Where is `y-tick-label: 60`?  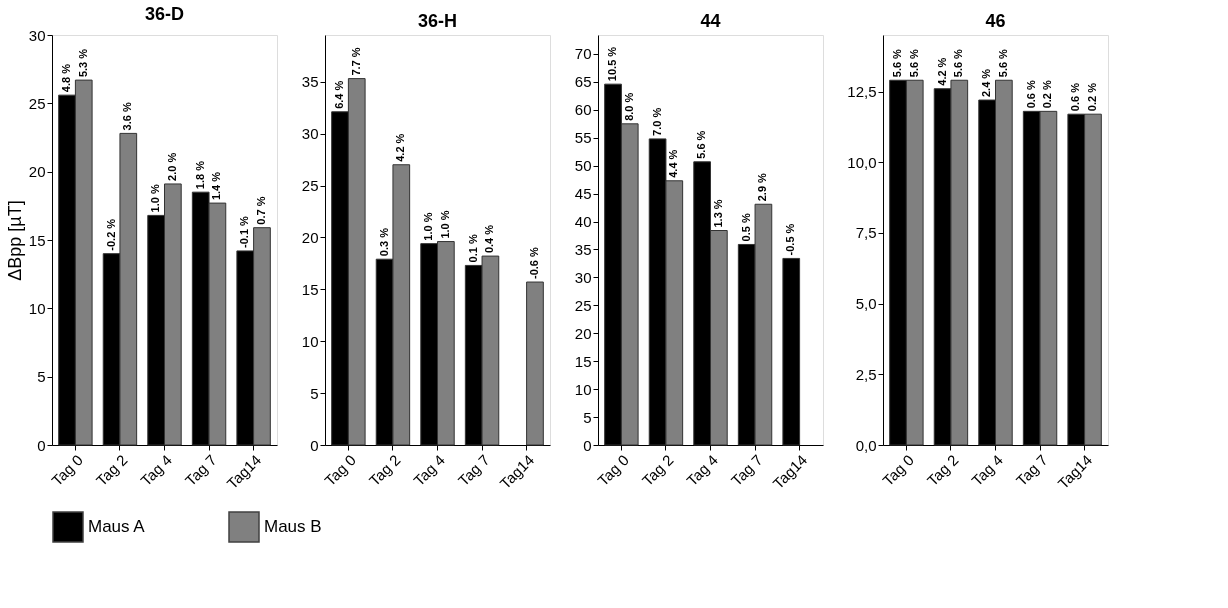 y-tick-label: 60 is located at coordinates (583, 110).